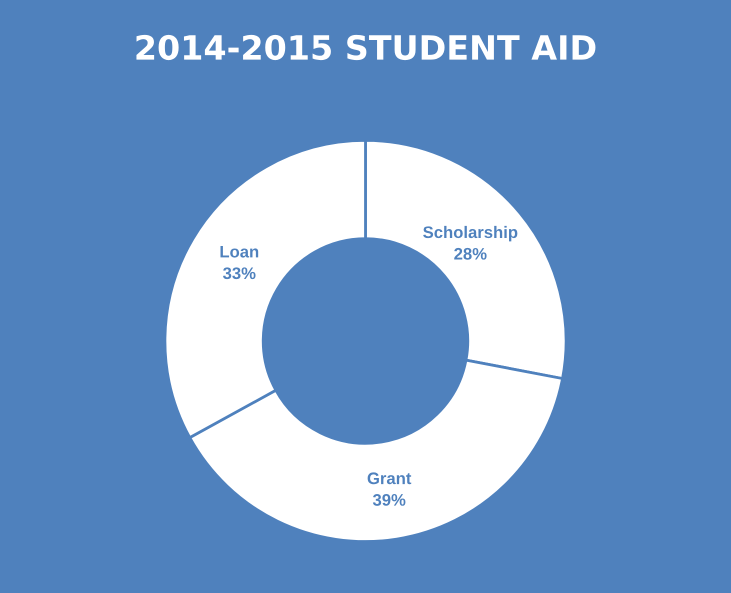  Describe the element at coordinates (470, 234) in the screenshot. I see `slice-label: Scholarship` at that location.